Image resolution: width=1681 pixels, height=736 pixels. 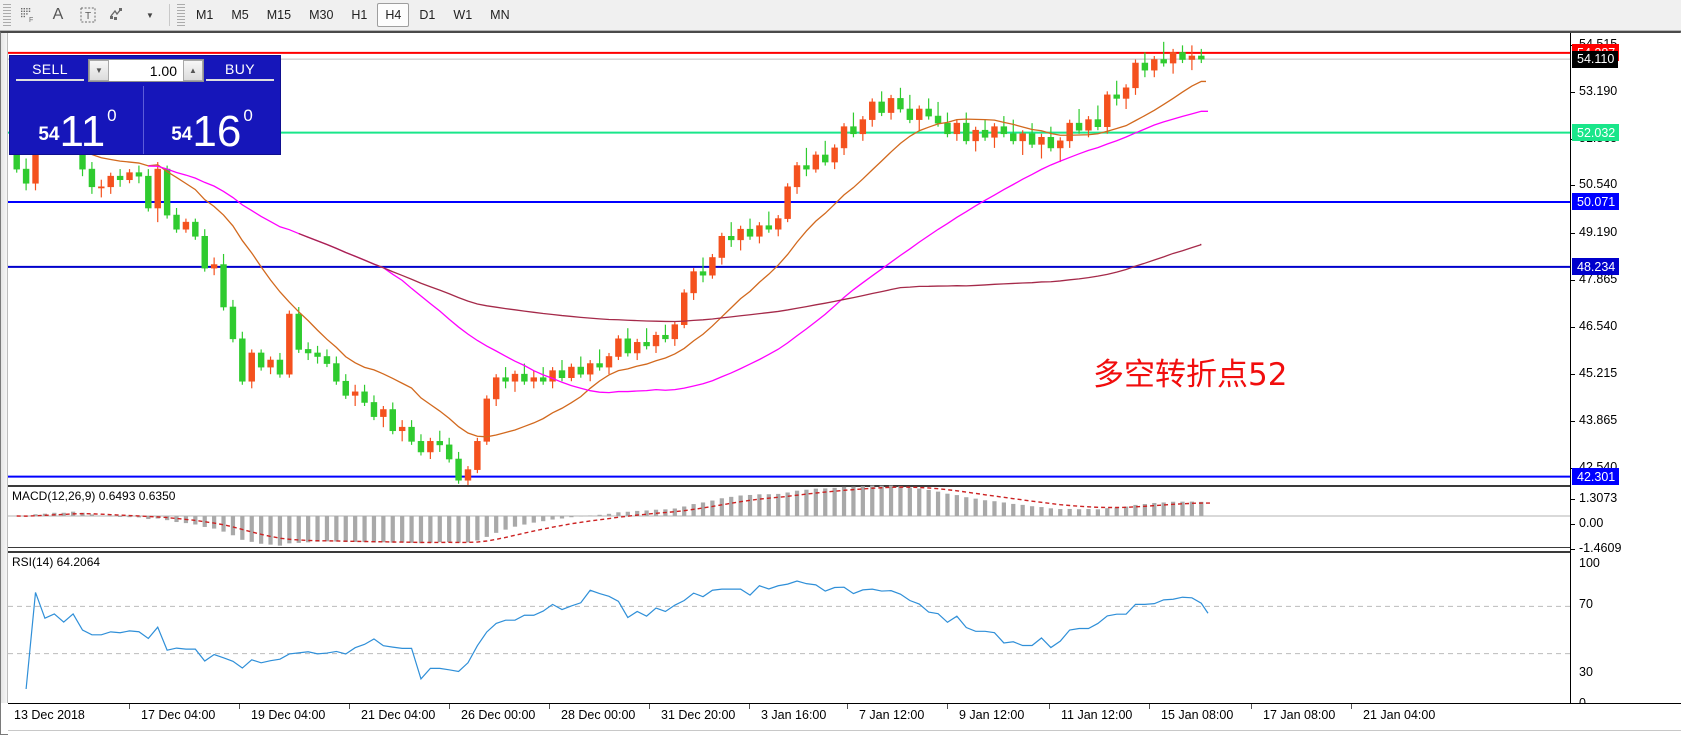 I want to click on volume-value: 1.00, so click(x=163, y=70).